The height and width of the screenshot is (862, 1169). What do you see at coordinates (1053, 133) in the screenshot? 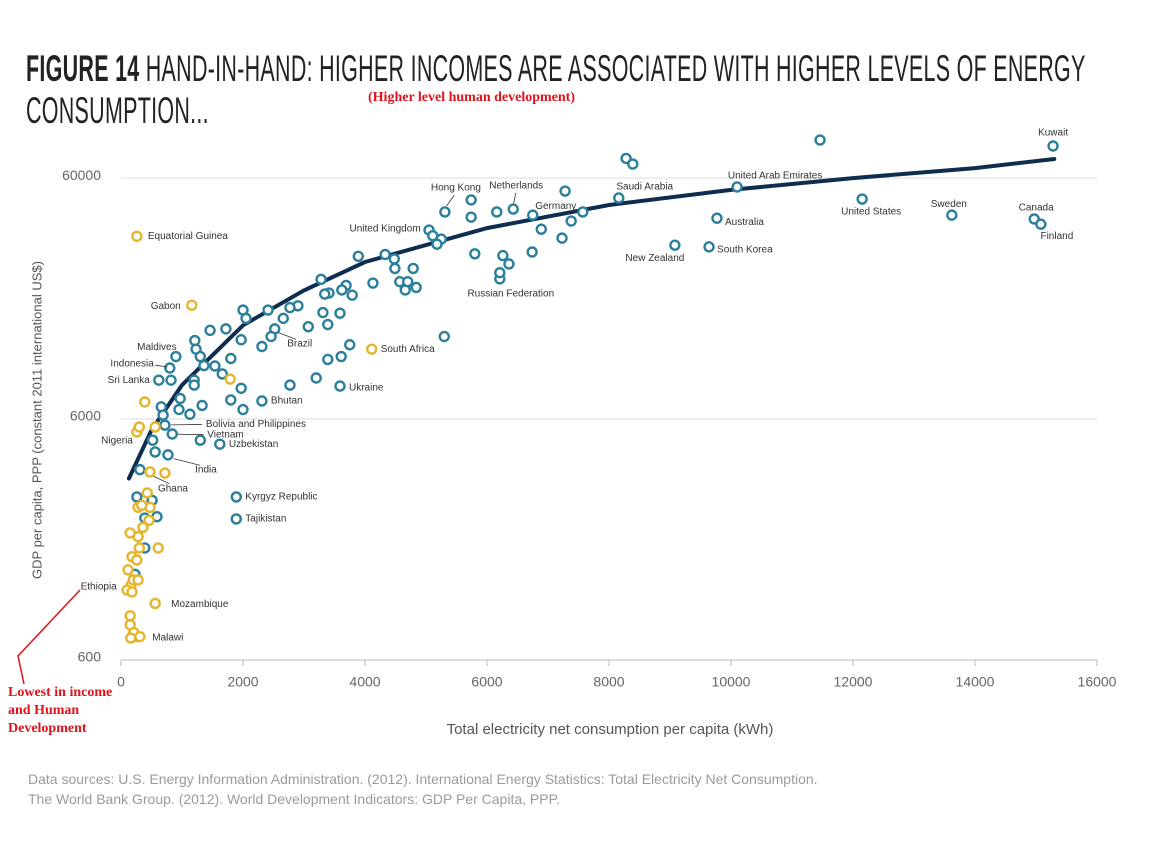
I see `point-label: Kuwait` at bounding box center [1053, 133].